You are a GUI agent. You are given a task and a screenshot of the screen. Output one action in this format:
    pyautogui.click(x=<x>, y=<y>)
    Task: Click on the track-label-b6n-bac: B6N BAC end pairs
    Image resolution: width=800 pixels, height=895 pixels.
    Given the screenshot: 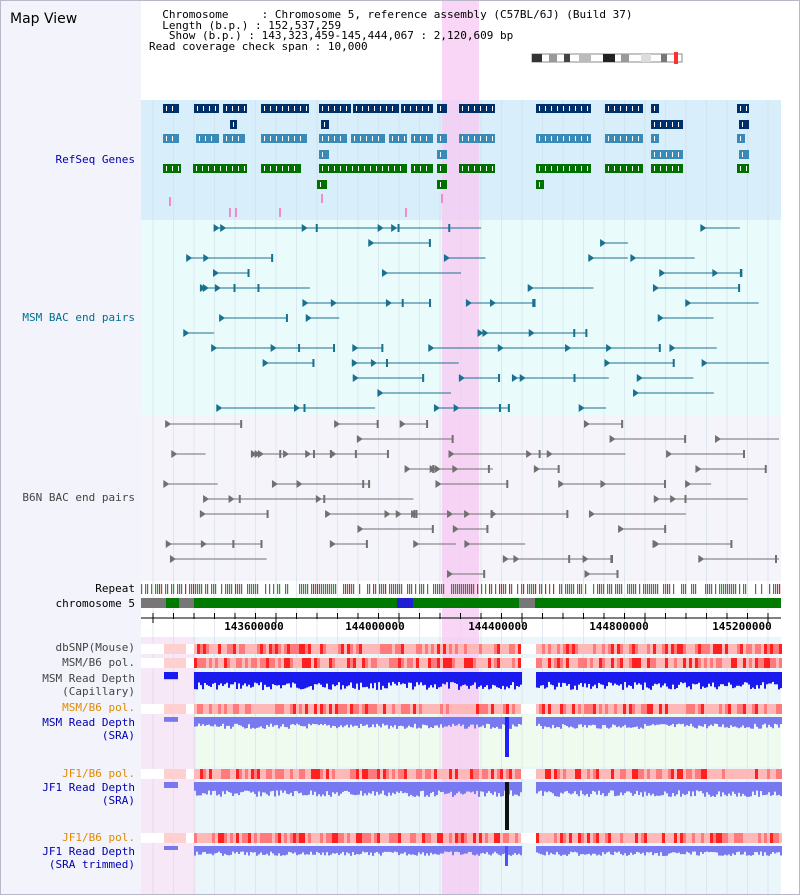 What is the action you would take?
    pyautogui.click(x=78, y=497)
    